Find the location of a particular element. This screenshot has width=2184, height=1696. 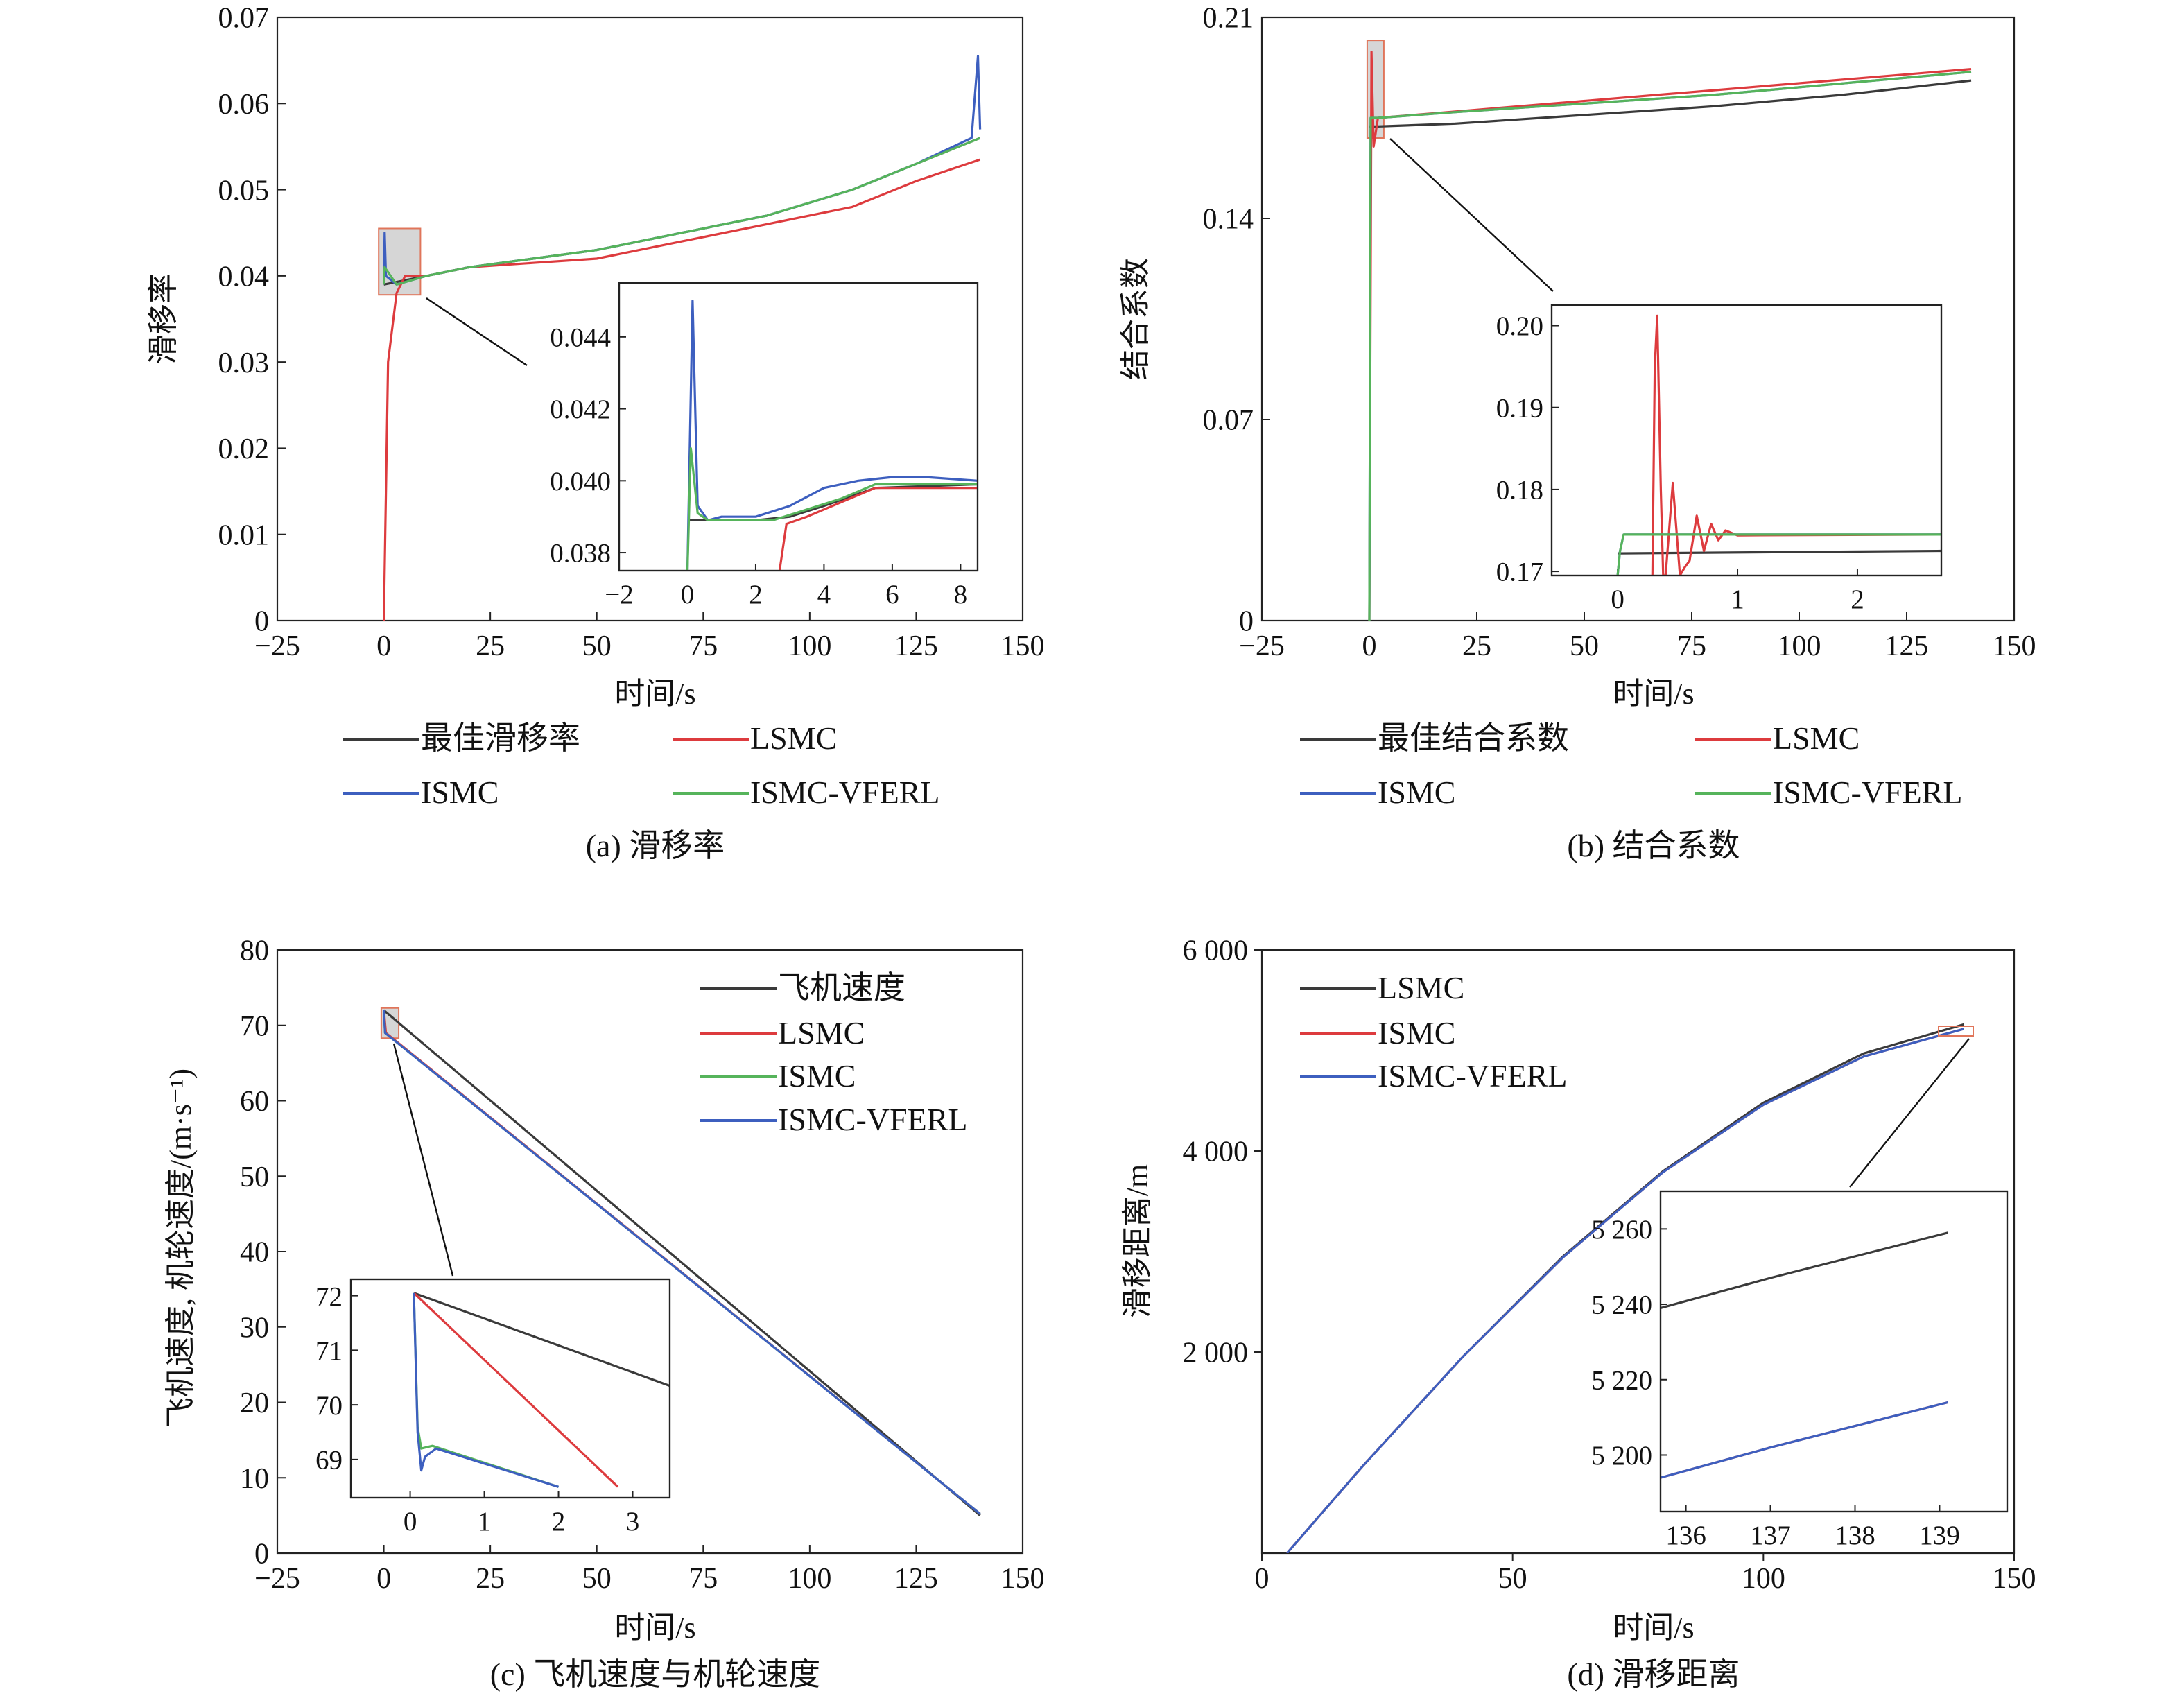

legend-label: 飞机速度 is located at coordinates (841, 987).